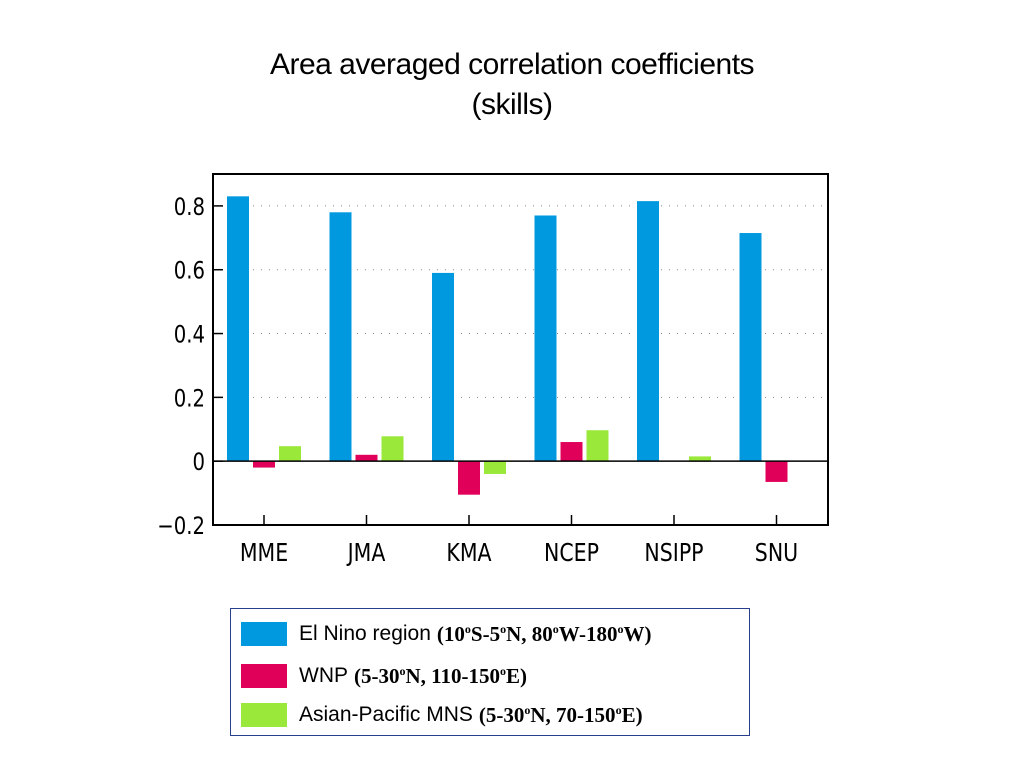 The height and width of the screenshot is (768, 1024). I want to click on chart-subtitle: (skills), so click(512, 104).